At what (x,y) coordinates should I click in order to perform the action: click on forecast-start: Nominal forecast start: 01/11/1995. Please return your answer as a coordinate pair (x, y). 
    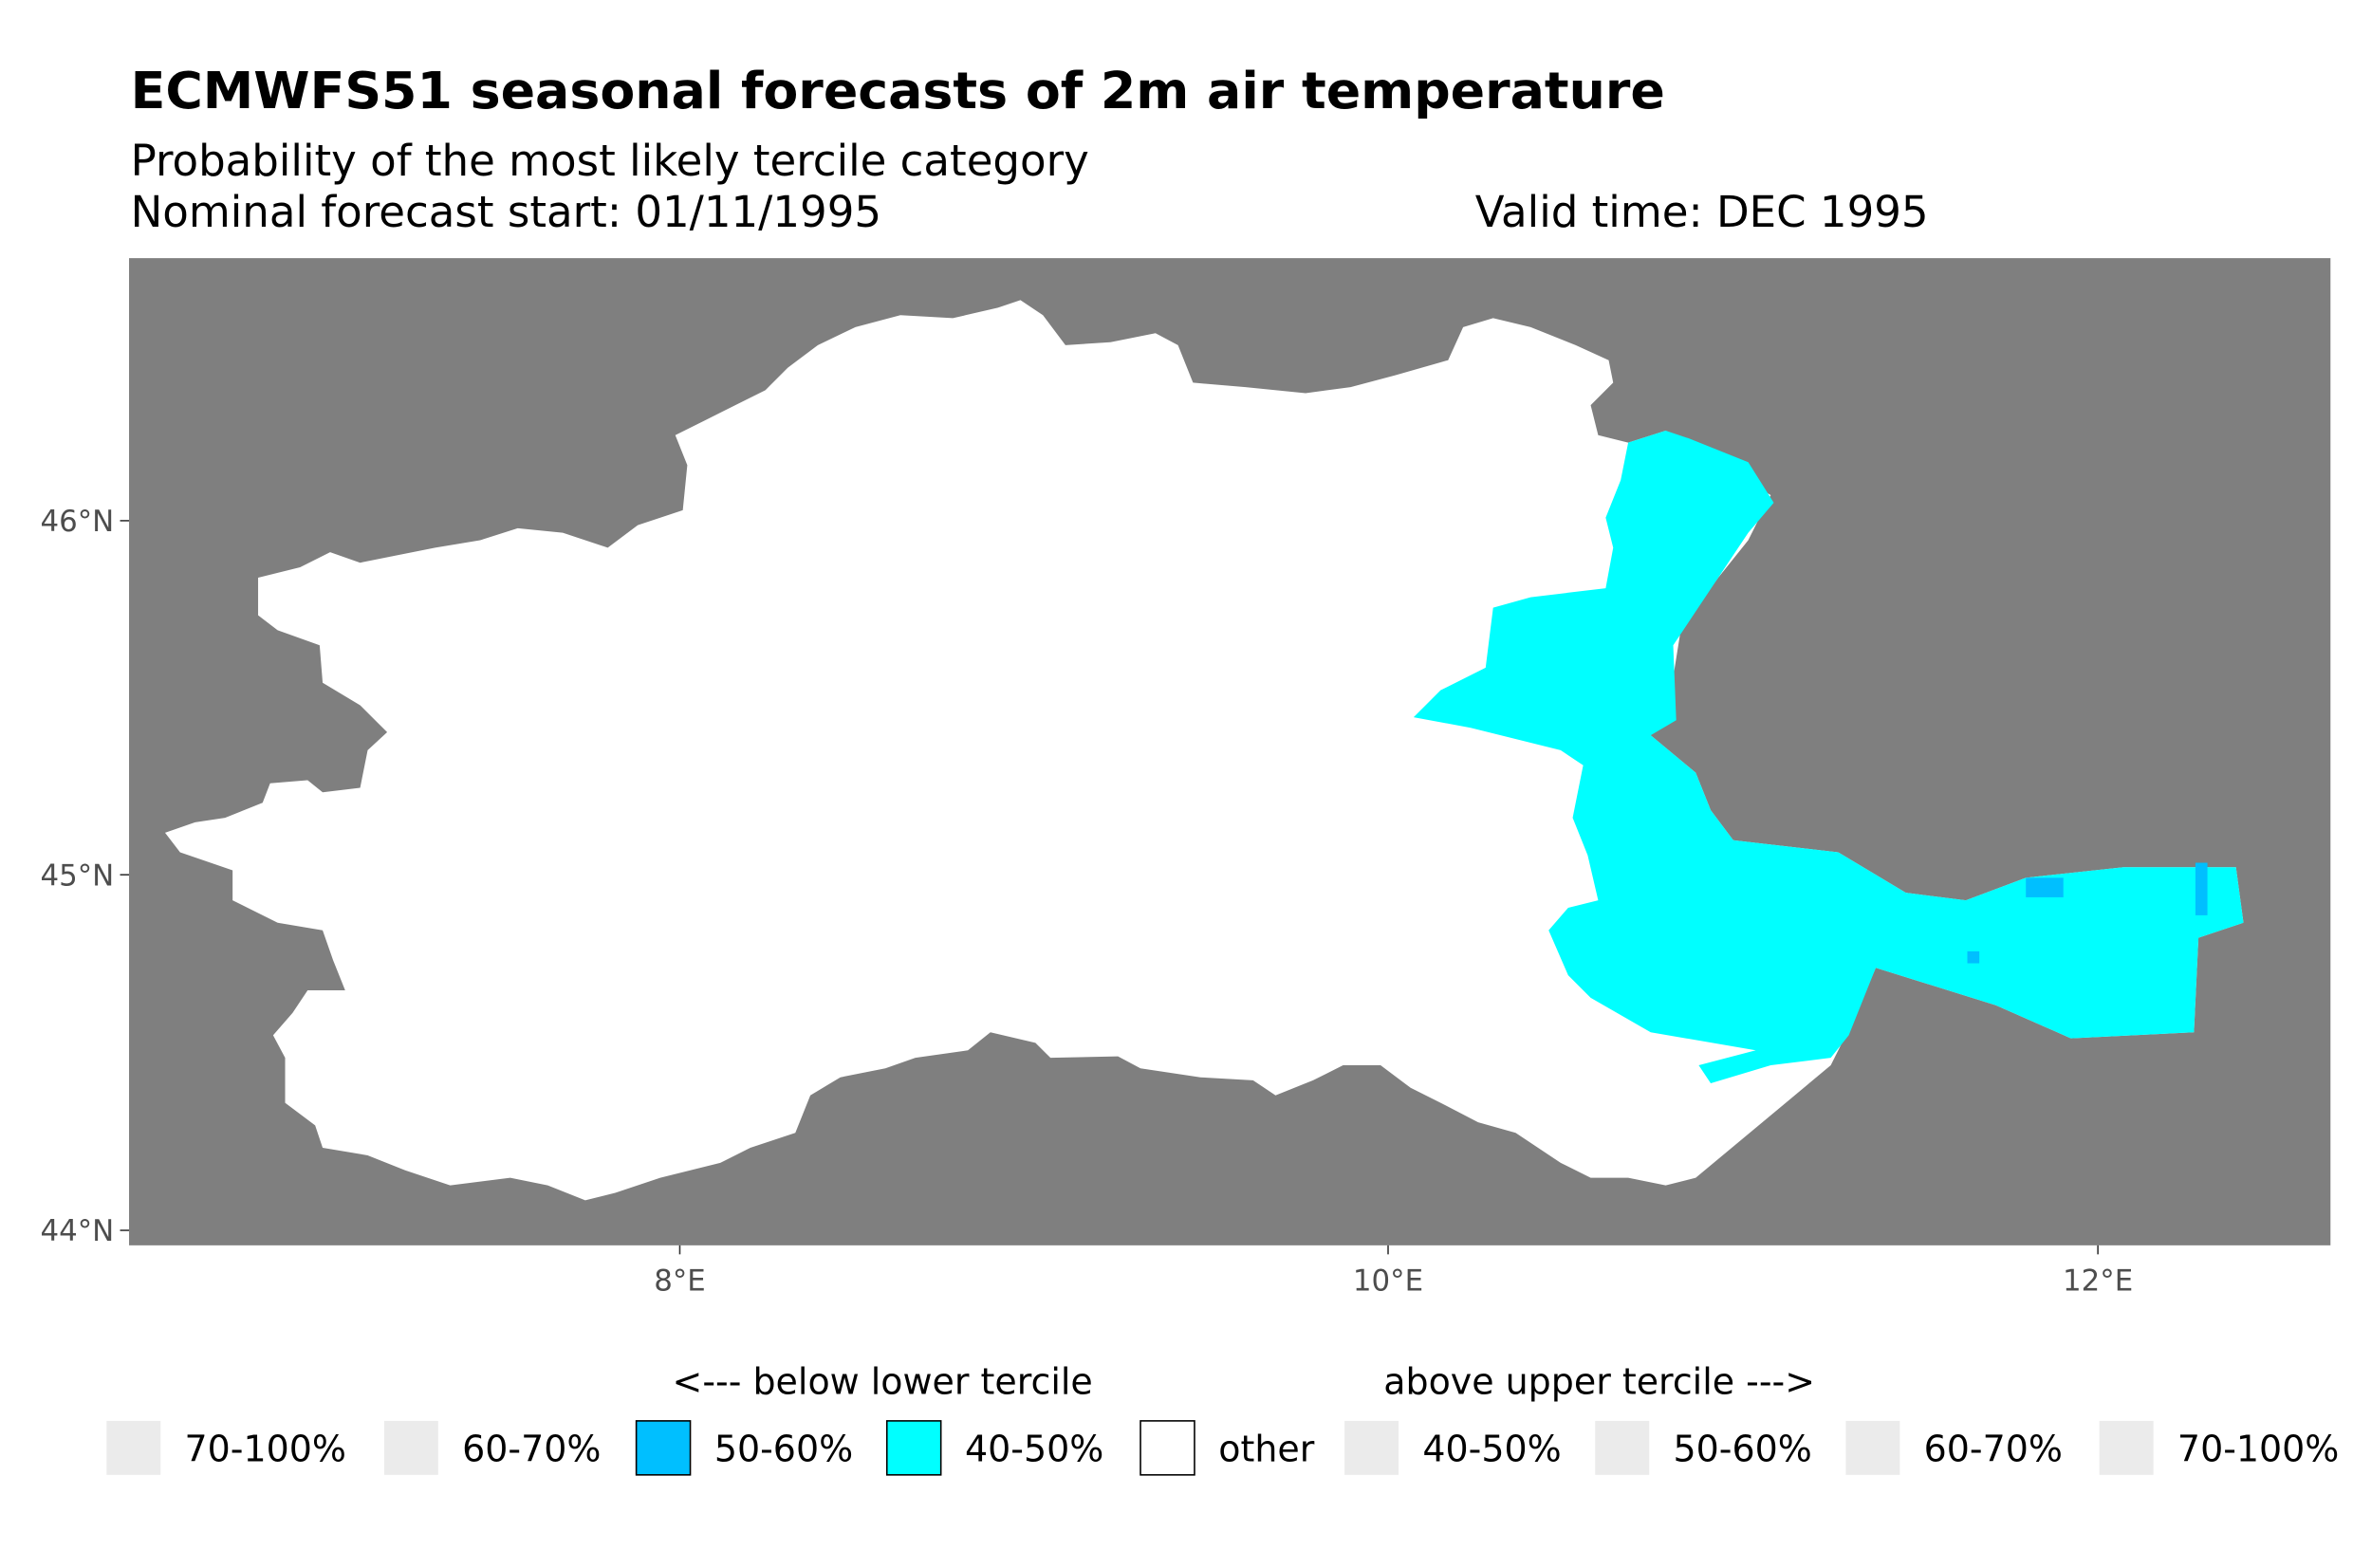
    Looking at the image, I should click on (506, 212).